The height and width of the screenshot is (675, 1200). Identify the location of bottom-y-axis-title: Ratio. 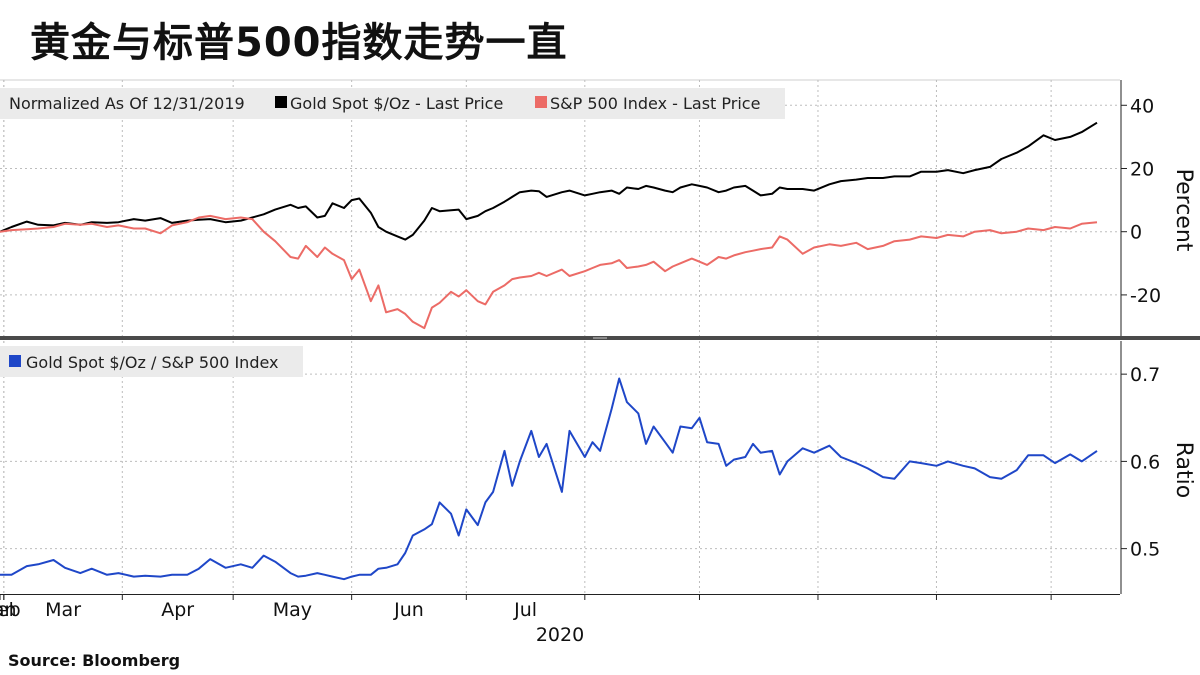
(1183, 470).